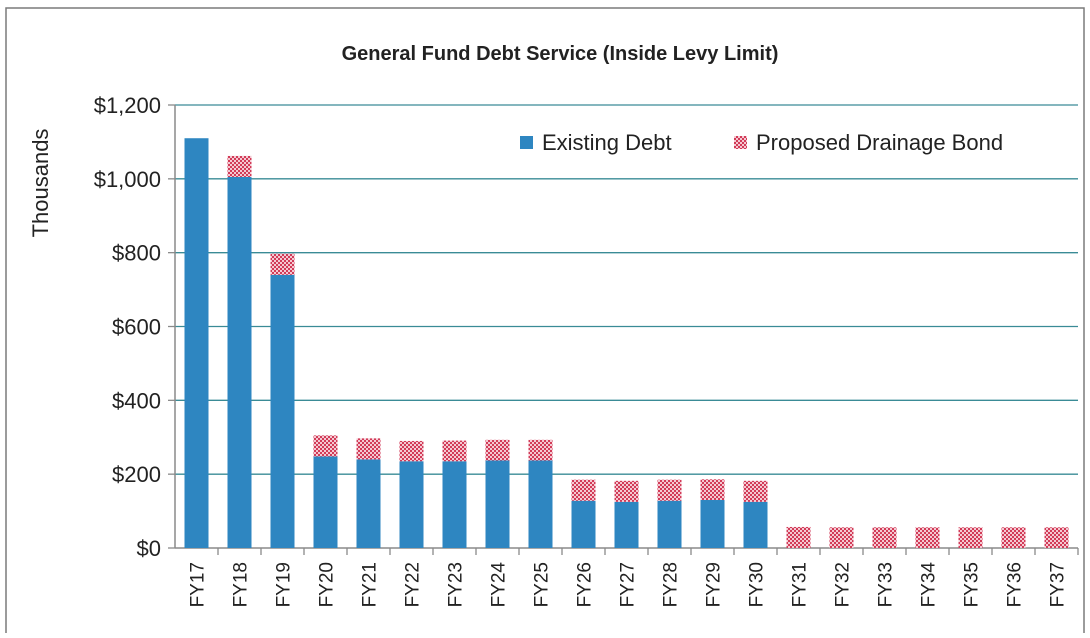 Image resolution: width=1090 pixels, height=638 pixels. Describe the element at coordinates (241, 584) in the screenshot. I see `x-tick-label: FY18` at that location.